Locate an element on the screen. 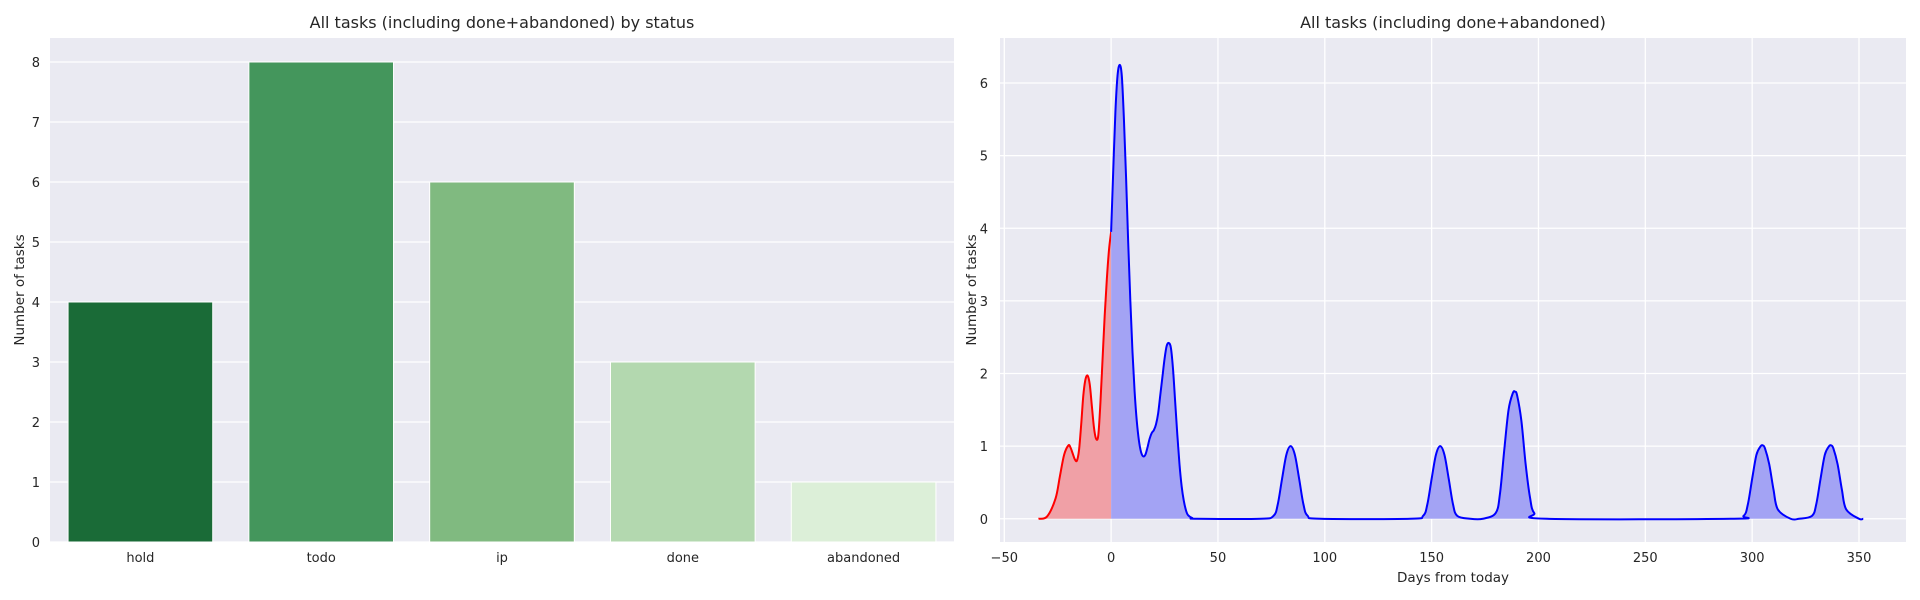  area-chart-x-tick-label: 100 is located at coordinates (1324, 558).